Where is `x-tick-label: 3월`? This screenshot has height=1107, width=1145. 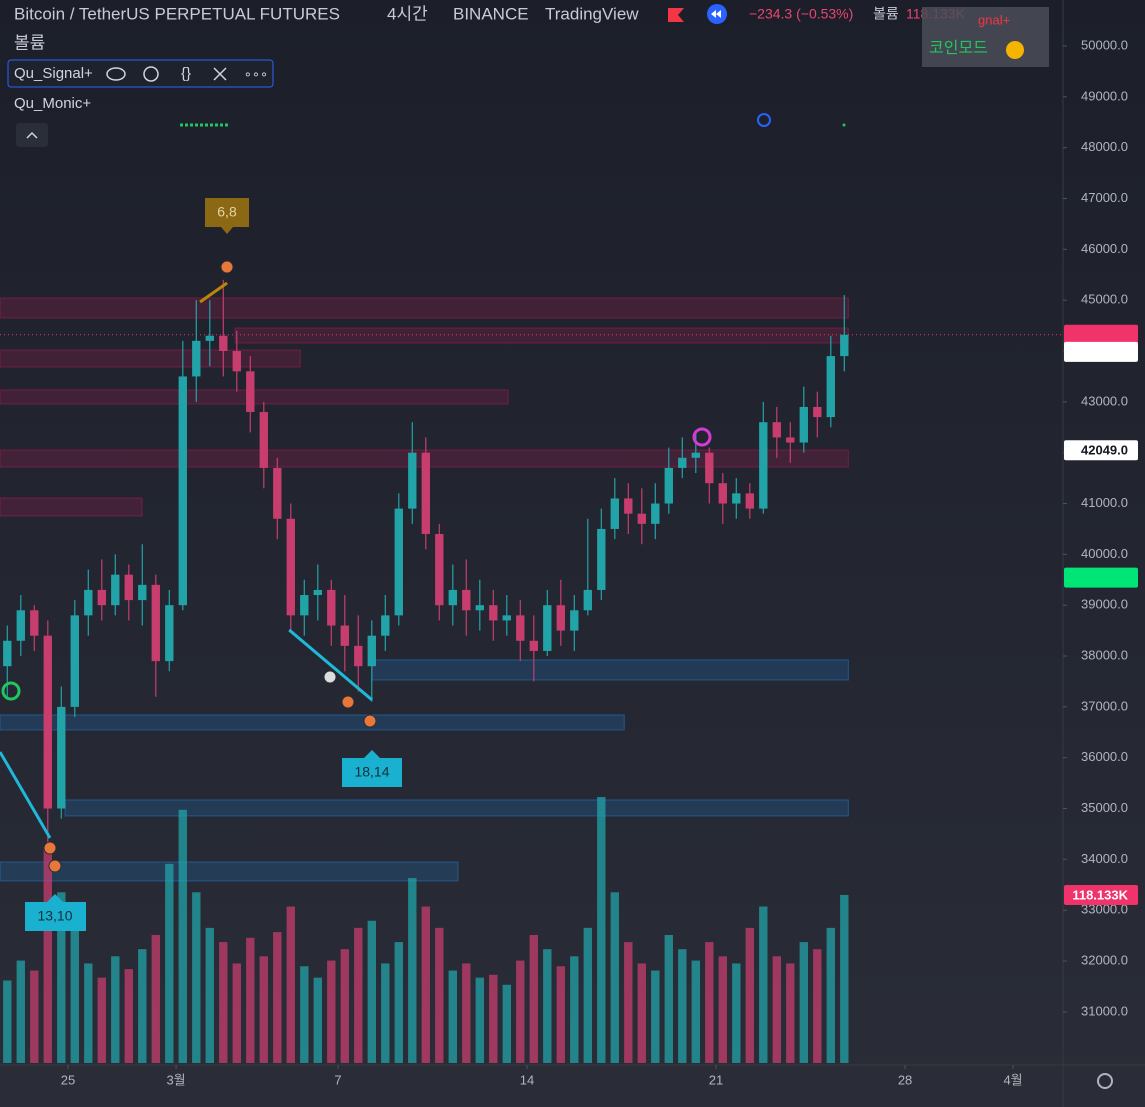 x-tick-label: 3월 is located at coordinates (175, 1079).